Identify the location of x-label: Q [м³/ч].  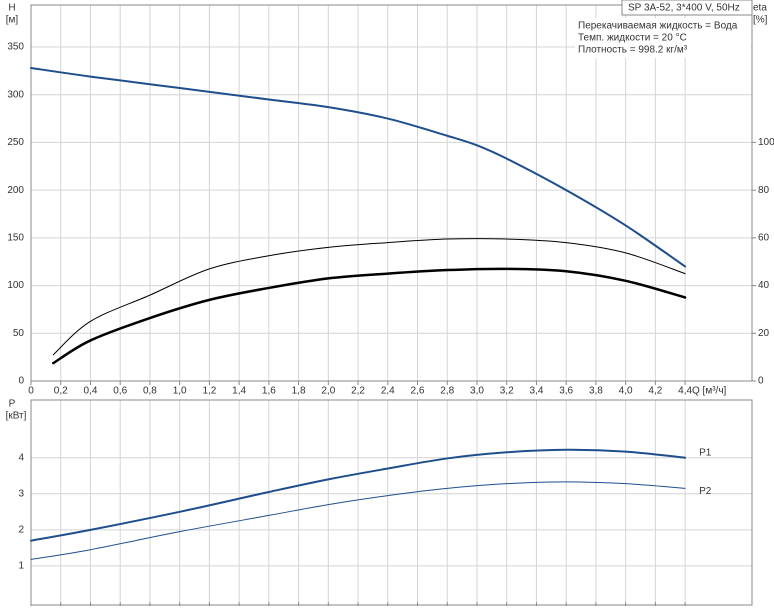
(709, 391).